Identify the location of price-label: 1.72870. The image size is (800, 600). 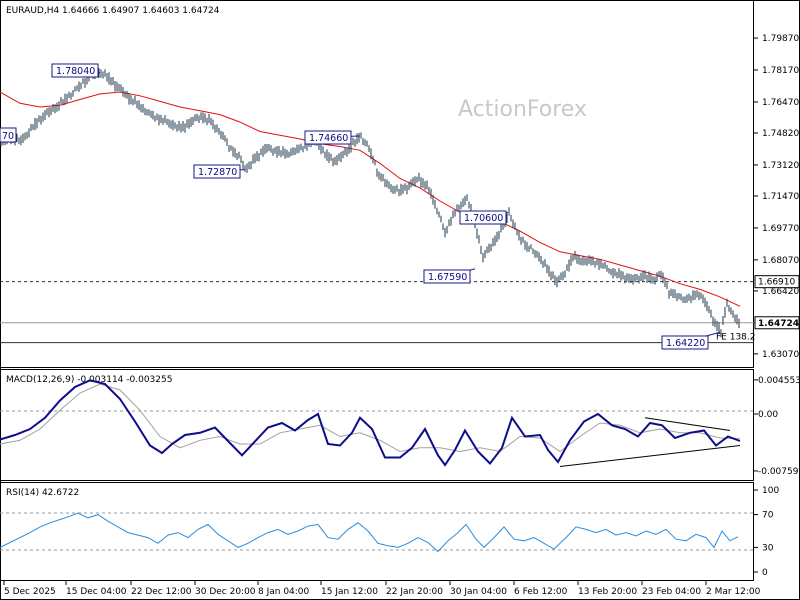
(217, 172).